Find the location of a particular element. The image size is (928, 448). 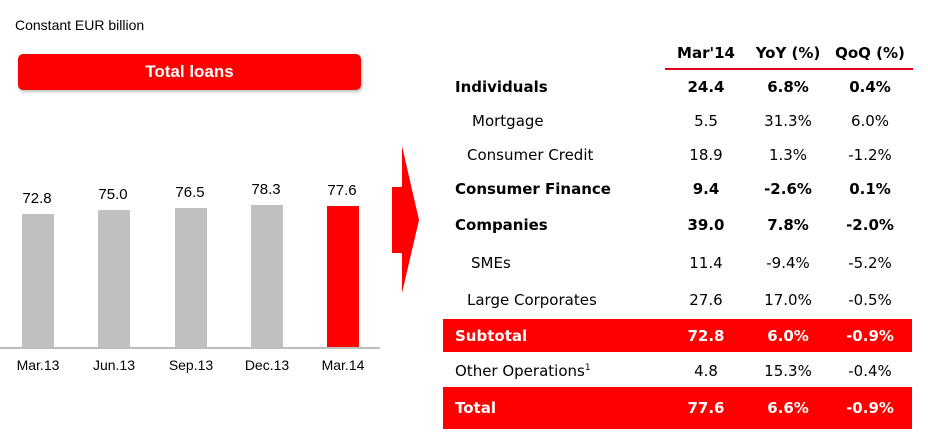

bar-sep13 is located at coordinates (191, 278).